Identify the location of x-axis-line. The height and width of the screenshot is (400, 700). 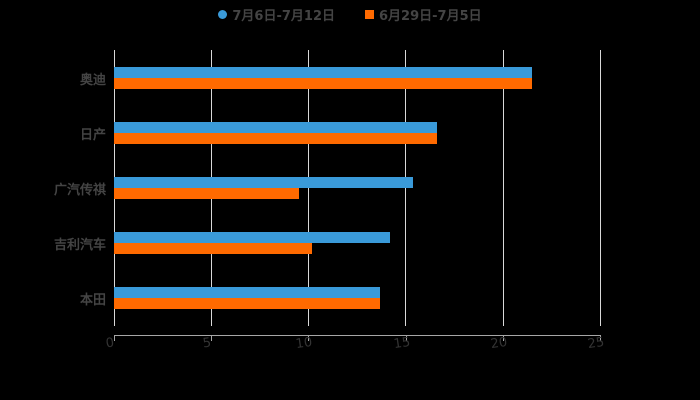
(357, 335).